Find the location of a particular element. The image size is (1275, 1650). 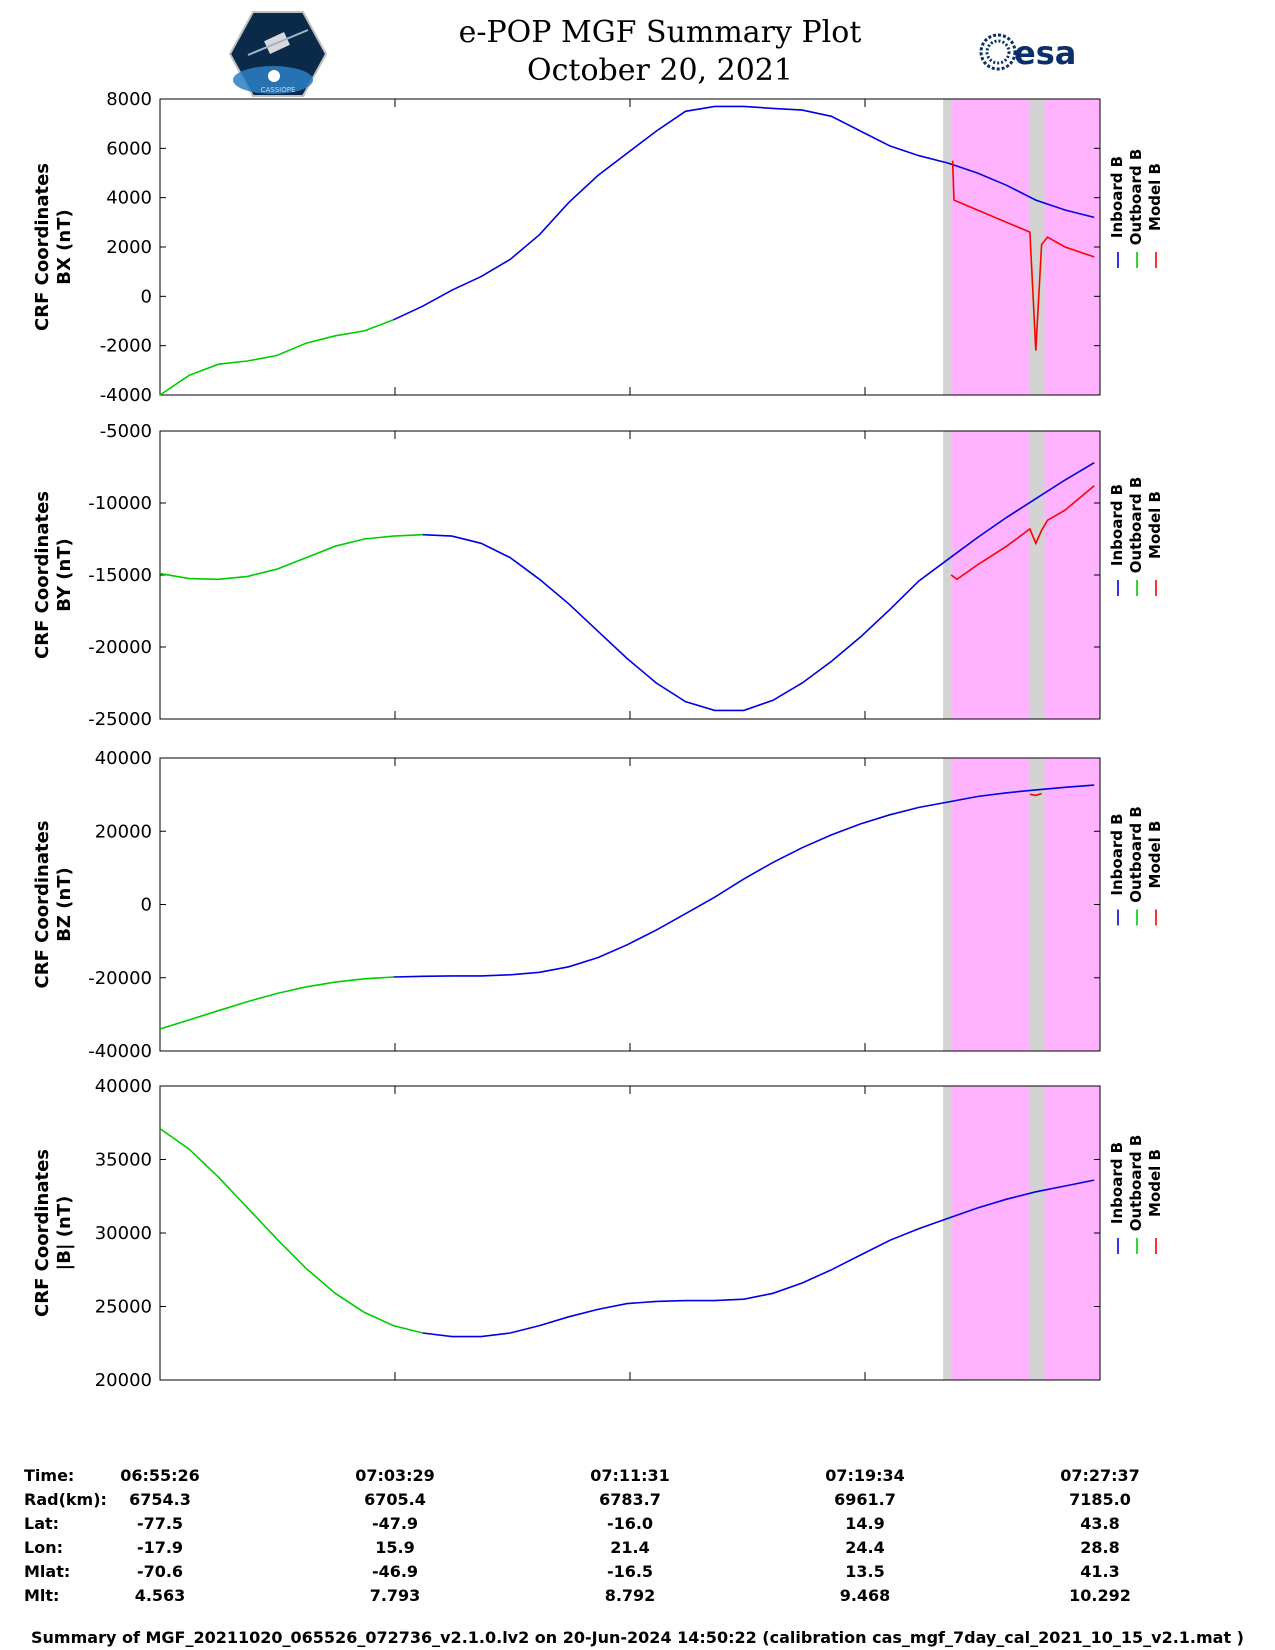

ephemeris-value: 6961.7 is located at coordinates (865, 1499).